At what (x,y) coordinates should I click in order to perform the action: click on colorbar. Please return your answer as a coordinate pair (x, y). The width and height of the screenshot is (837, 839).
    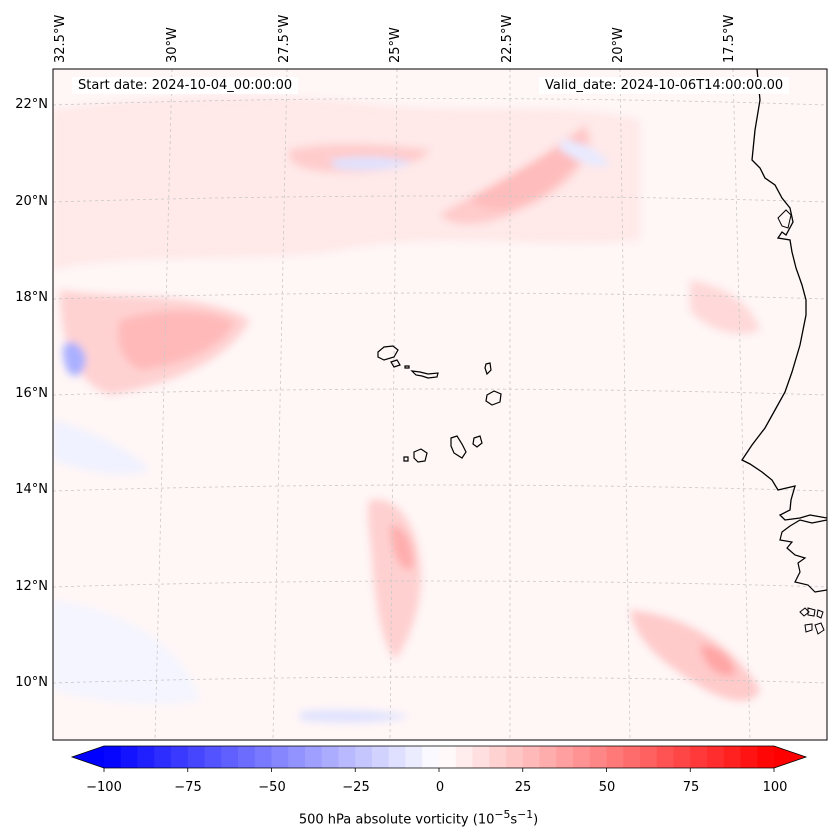
    Looking at the image, I should click on (439, 758).